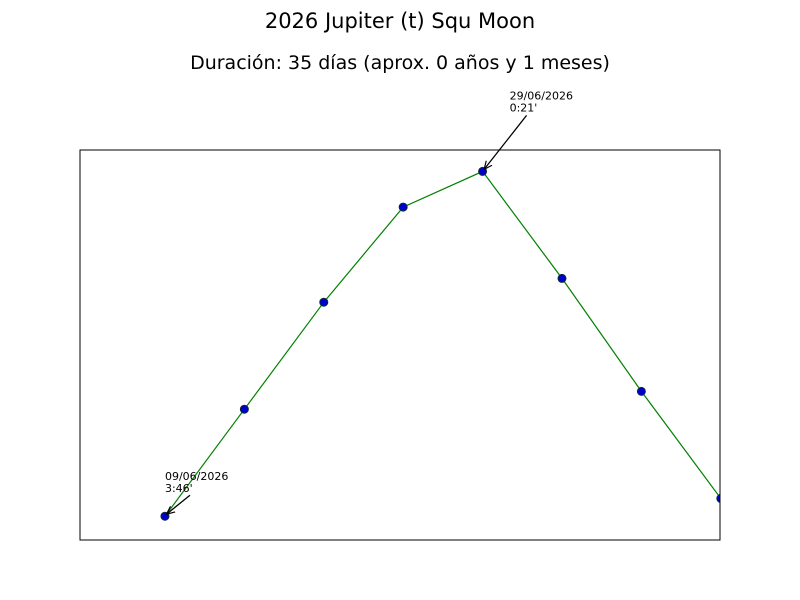 The width and height of the screenshot is (800, 600). Describe the element at coordinates (196, 476) in the screenshot. I see `annotation-line: 09/06/2026` at that location.